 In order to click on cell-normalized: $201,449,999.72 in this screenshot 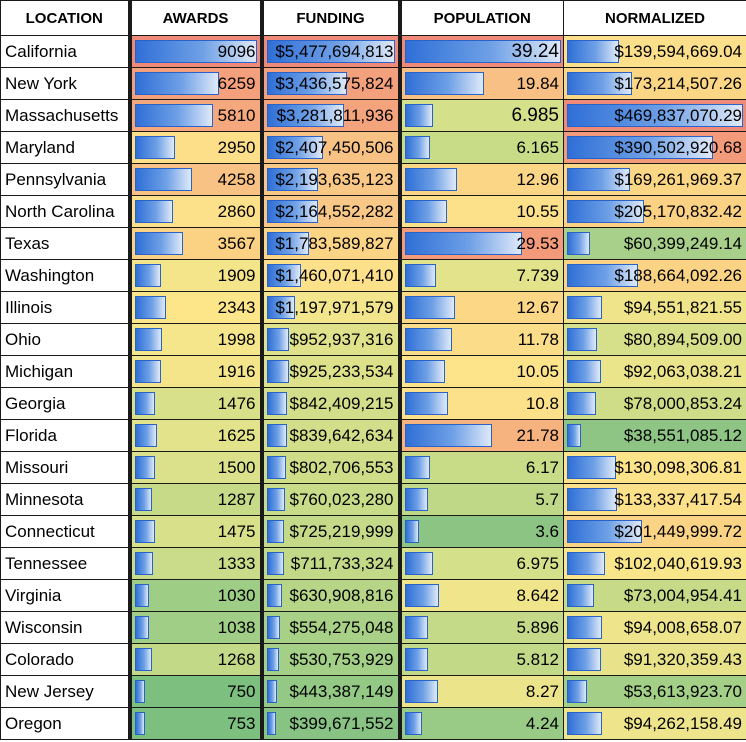, I will do `click(654, 531)`.